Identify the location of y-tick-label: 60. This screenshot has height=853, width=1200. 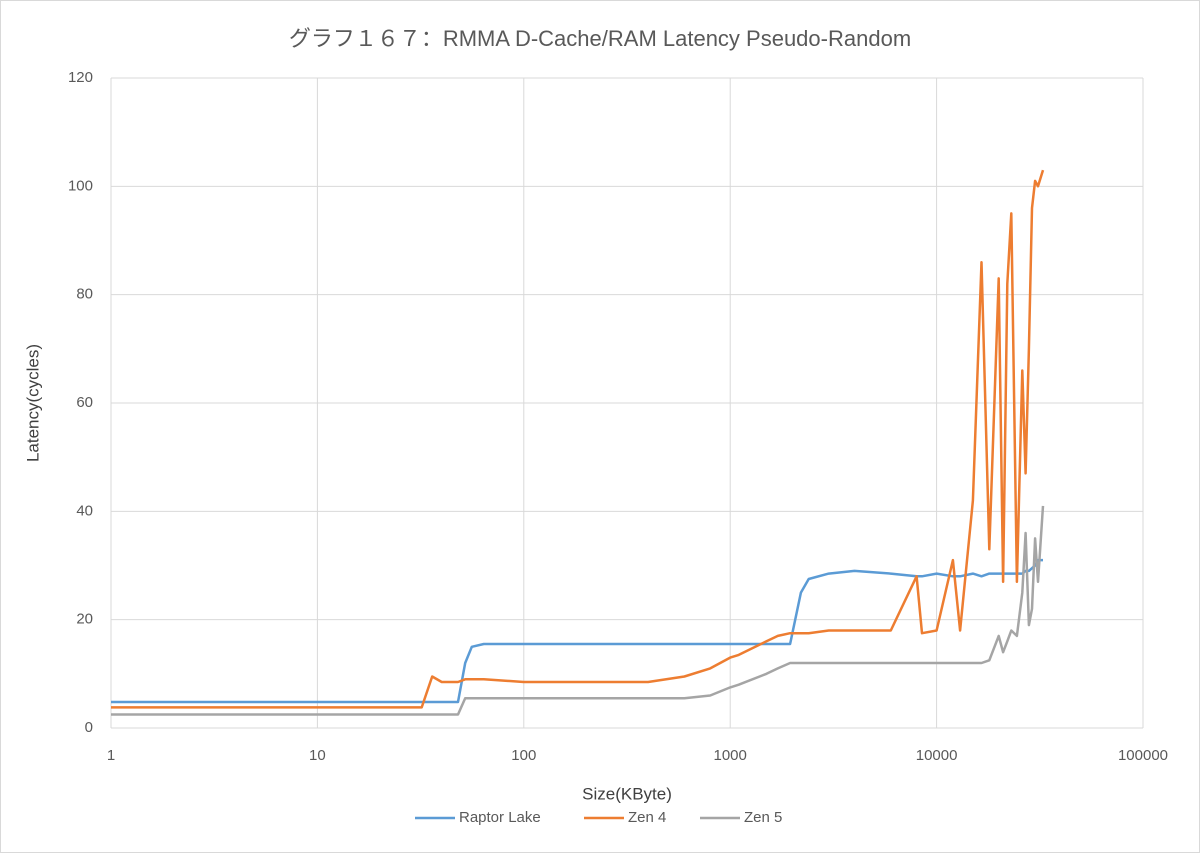
(84, 402).